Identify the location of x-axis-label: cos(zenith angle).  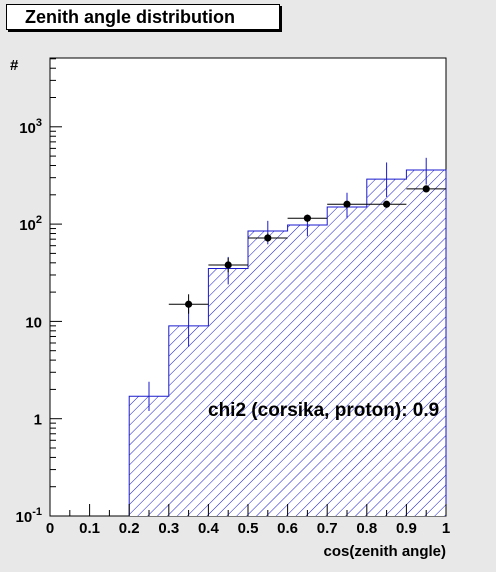
(384, 551).